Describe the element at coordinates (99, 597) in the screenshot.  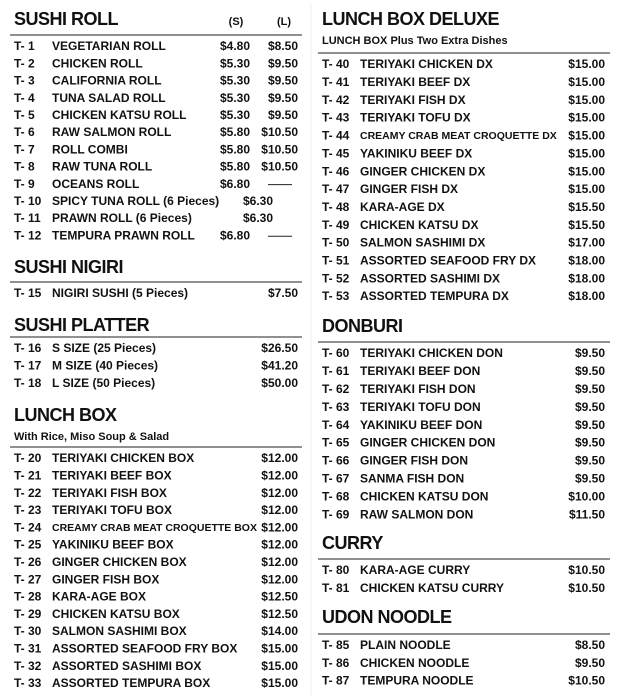
I see `item-name: KARA-AGE BOX` at that location.